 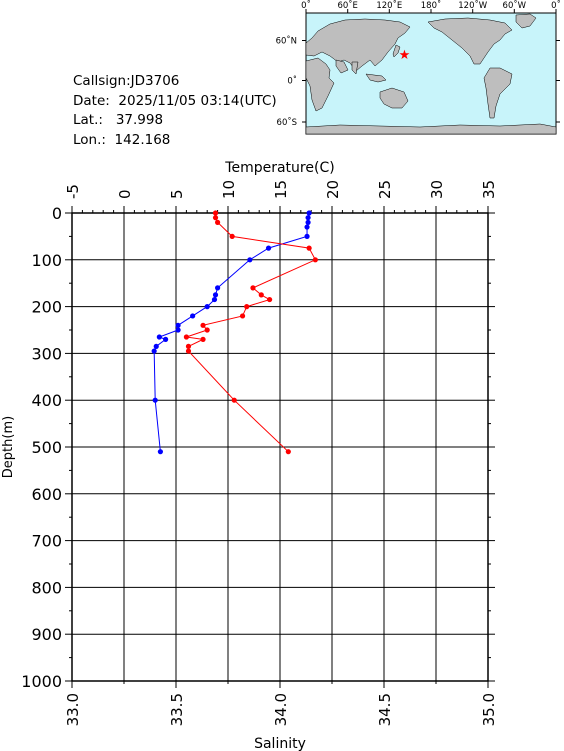 I want to click on salinity-tick-label: 35.0, so click(x=489, y=709).